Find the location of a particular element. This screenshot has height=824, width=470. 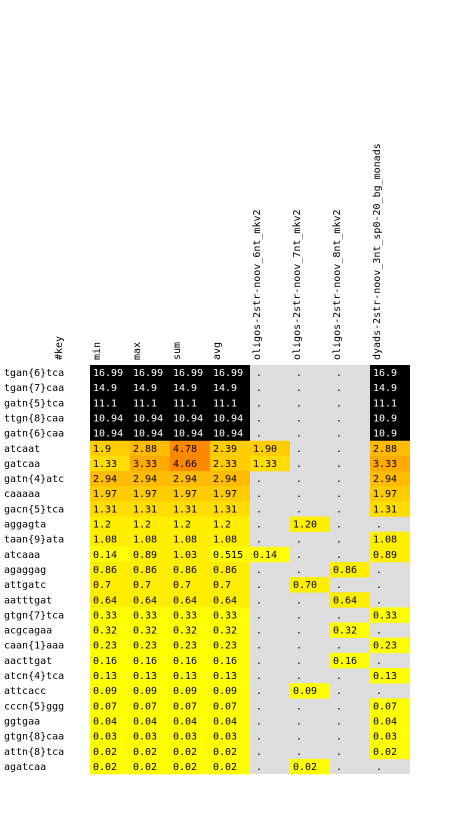

cell-value: 0.32 is located at coordinates (345, 631).